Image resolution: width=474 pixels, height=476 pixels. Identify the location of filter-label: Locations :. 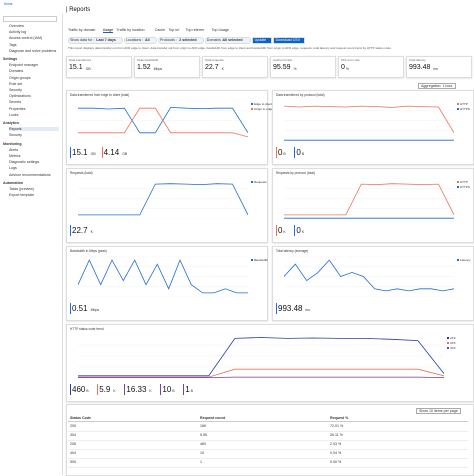
(134, 39).